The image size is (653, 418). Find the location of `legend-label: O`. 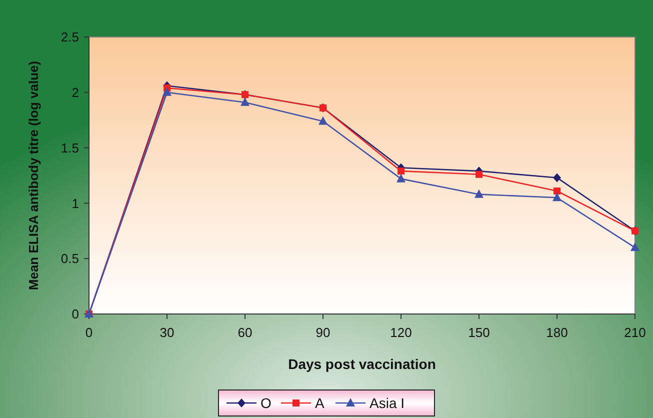

legend-label: O is located at coordinates (266, 402).